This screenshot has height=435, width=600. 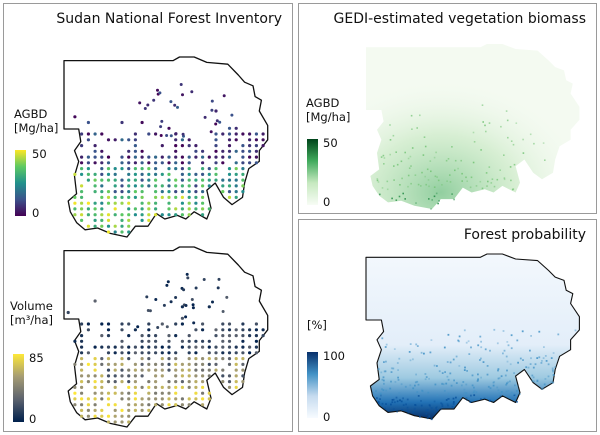 I want to click on nfi-volume-map, so click(x=166, y=337).